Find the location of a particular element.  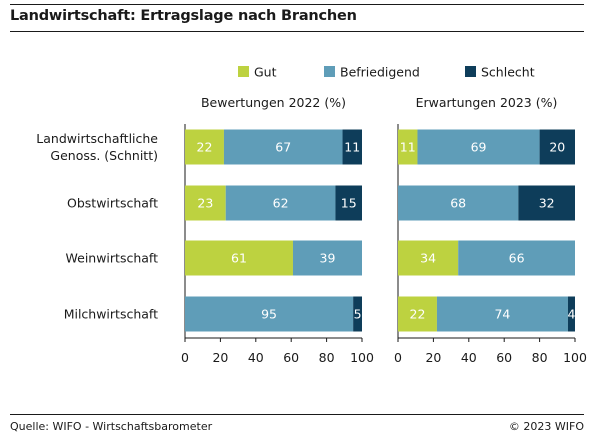

legend-label-befriedigend: Befriedigend is located at coordinates (380, 72).